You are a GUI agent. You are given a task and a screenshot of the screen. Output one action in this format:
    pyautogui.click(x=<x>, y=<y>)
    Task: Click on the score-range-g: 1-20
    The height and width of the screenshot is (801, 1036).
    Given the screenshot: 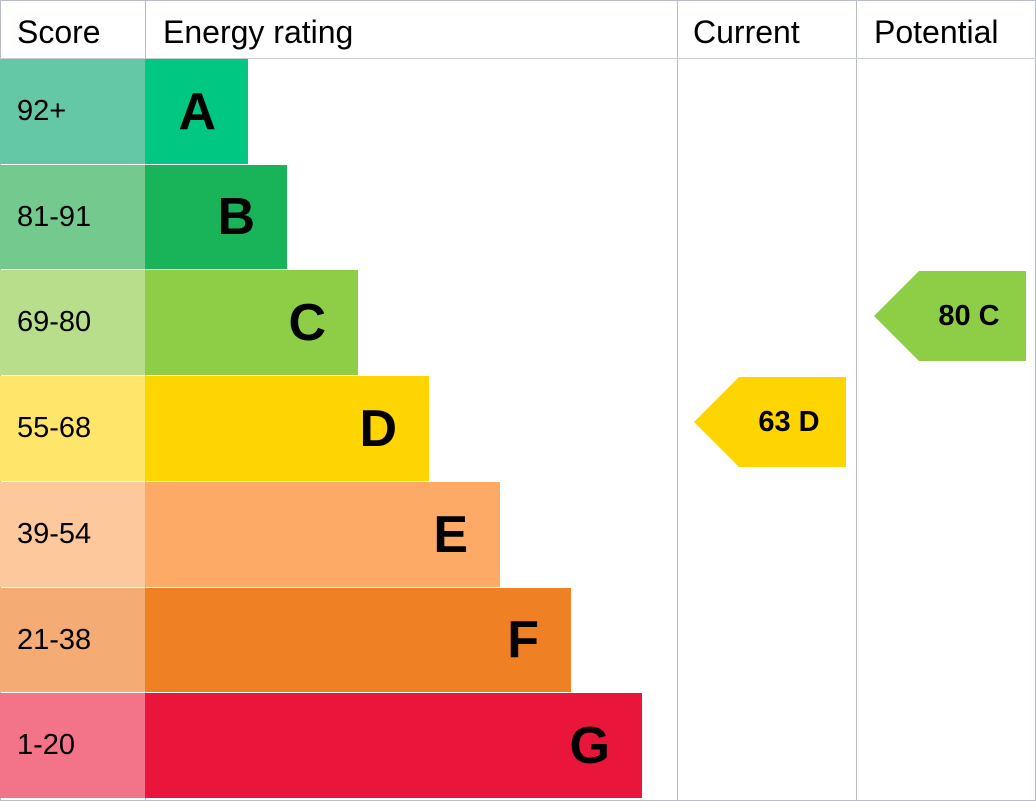 What is the action you would take?
    pyautogui.click(x=72, y=745)
    